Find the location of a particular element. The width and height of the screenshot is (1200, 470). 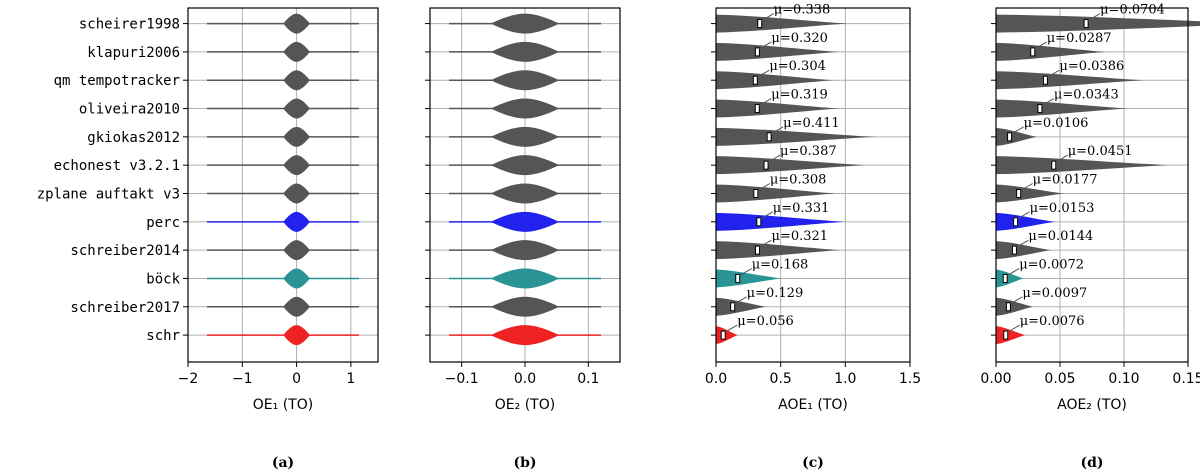

x-tick-label: 0 is located at coordinates (296, 379).